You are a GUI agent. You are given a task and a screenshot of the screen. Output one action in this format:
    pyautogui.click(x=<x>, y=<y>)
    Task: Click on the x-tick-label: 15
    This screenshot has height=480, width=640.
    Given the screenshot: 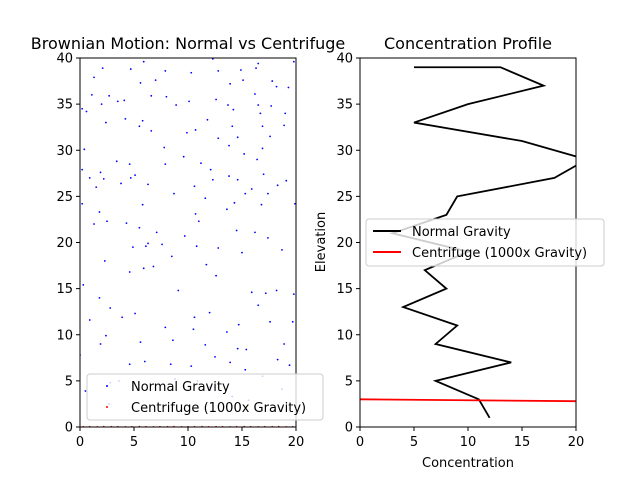 What is the action you would take?
    pyautogui.click(x=242, y=442)
    